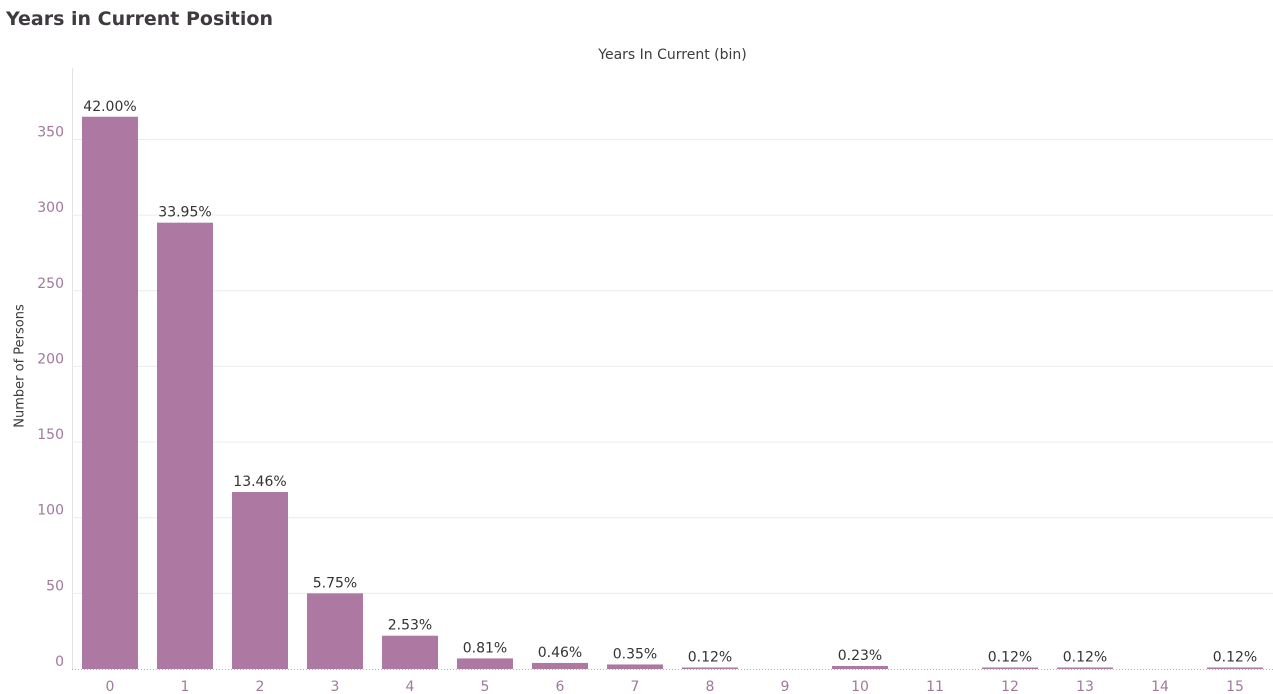  I want to click on y-tick-label: 100, so click(50, 511).